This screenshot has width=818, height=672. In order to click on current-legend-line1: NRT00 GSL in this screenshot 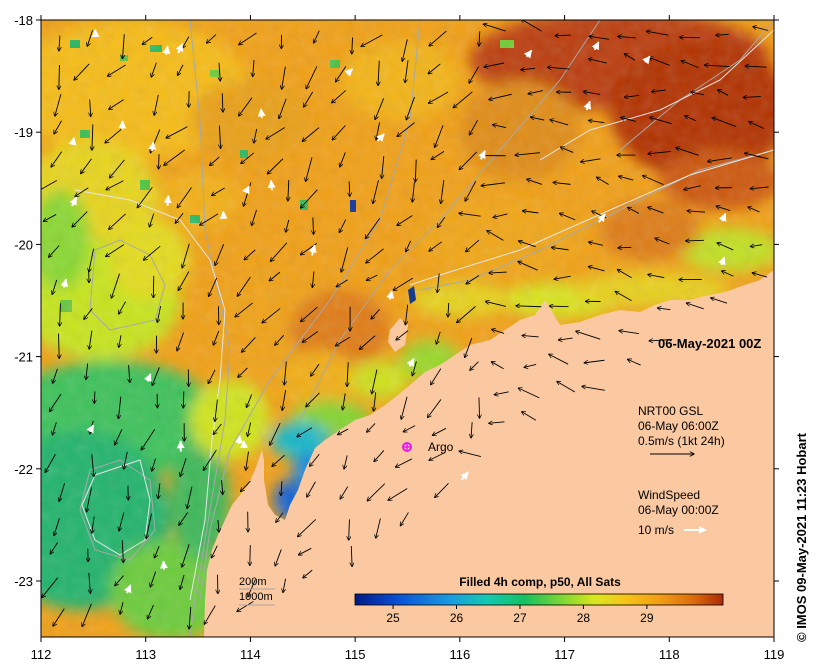, I will do `click(670, 411)`.